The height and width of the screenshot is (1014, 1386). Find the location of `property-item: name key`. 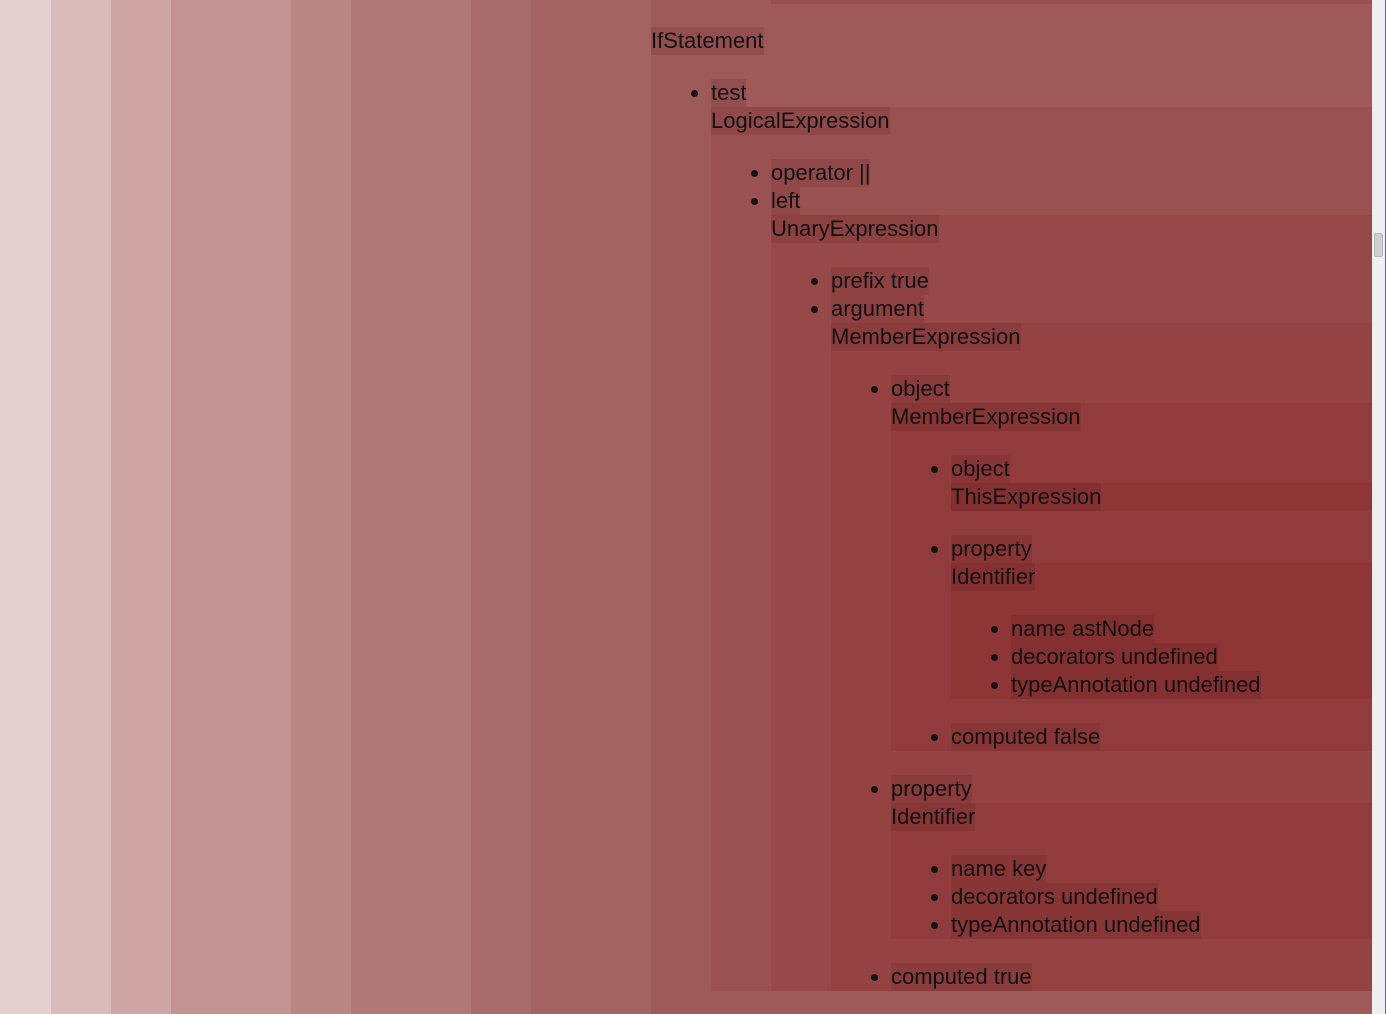

property-item: name key is located at coordinates (1161, 869).